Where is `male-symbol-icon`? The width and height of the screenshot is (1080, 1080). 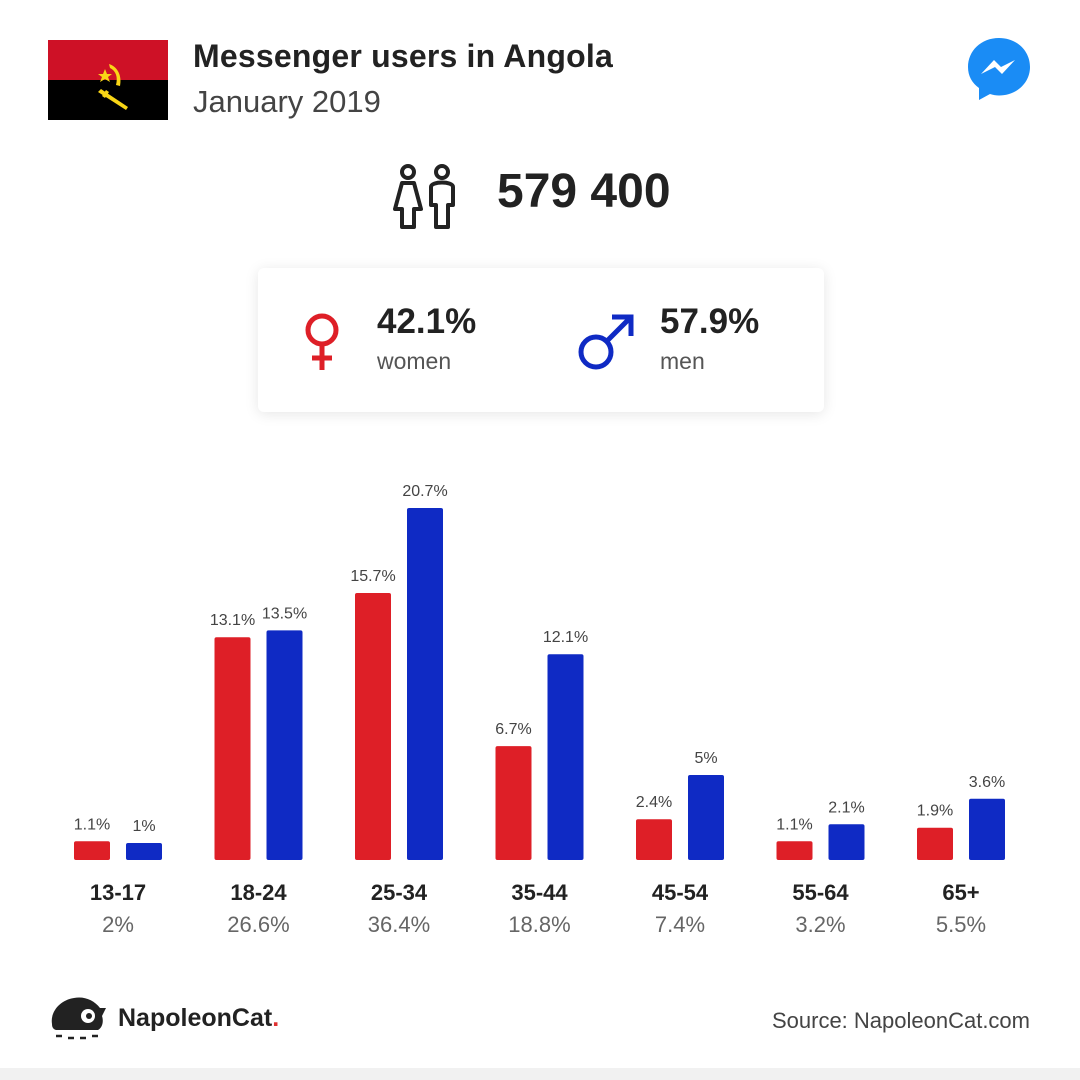 male-symbol-icon is located at coordinates (606, 342).